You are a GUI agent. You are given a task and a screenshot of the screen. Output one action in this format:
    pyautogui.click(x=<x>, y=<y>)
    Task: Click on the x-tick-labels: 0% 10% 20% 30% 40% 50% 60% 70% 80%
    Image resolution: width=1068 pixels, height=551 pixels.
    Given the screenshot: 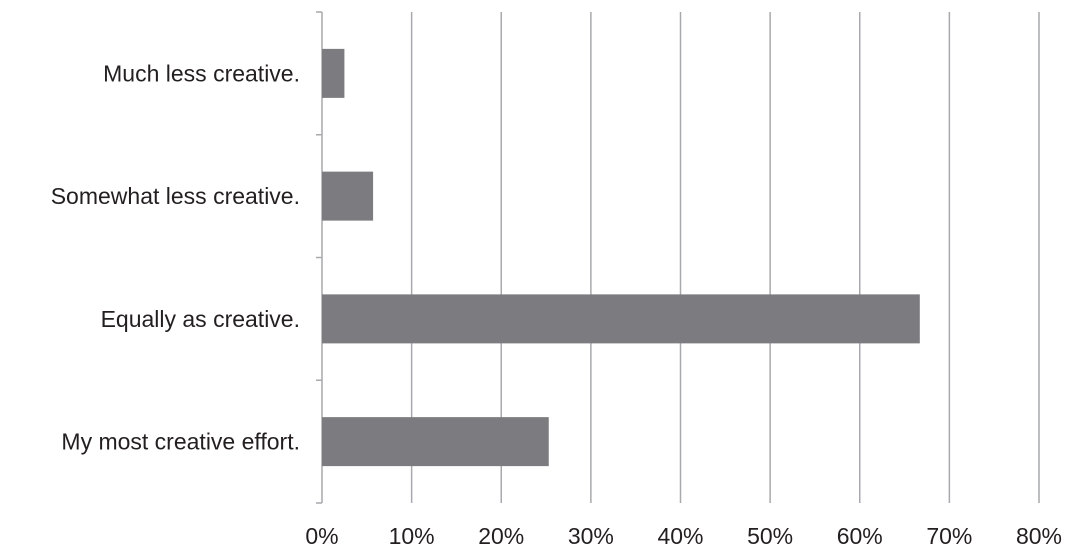 What is the action you would take?
    pyautogui.click(x=683, y=536)
    